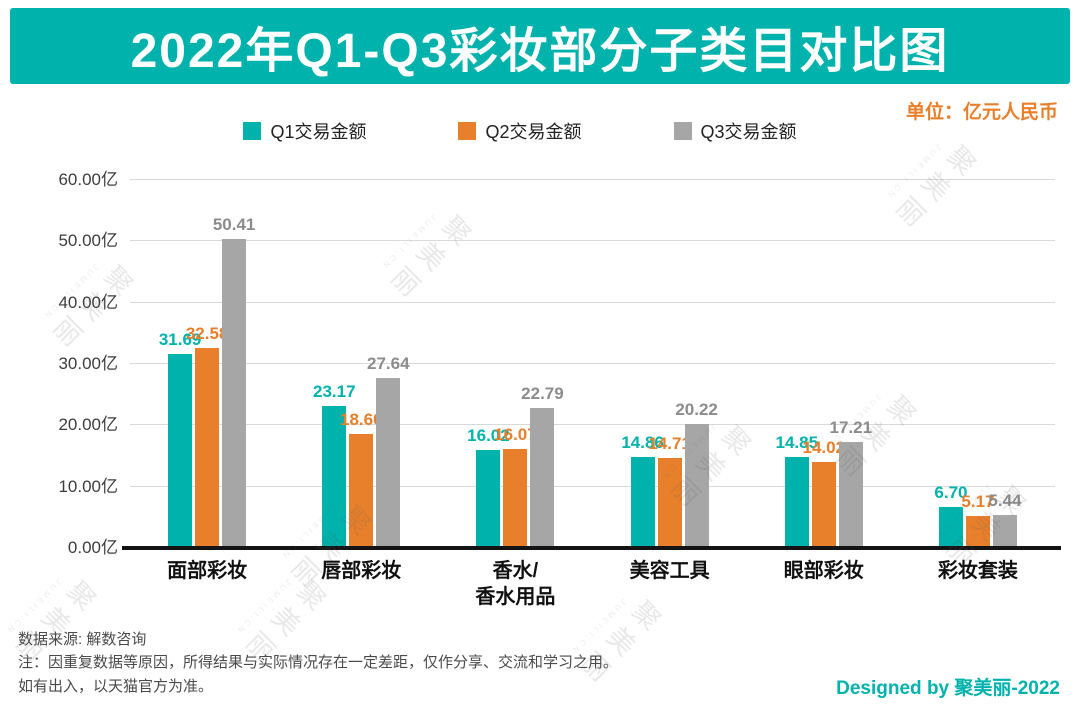  Describe the element at coordinates (207, 571) in the screenshot. I see `category-label: 面部彩妆` at that location.